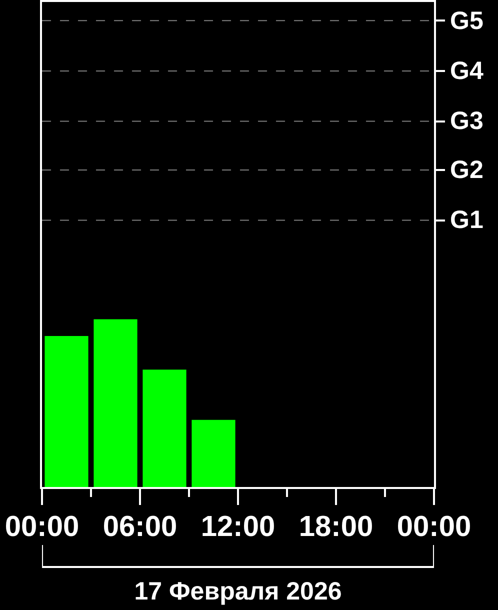  Describe the element at coordinates (336, 526) in the screenshot. I see `x-tick-label: 18:00` at that location.